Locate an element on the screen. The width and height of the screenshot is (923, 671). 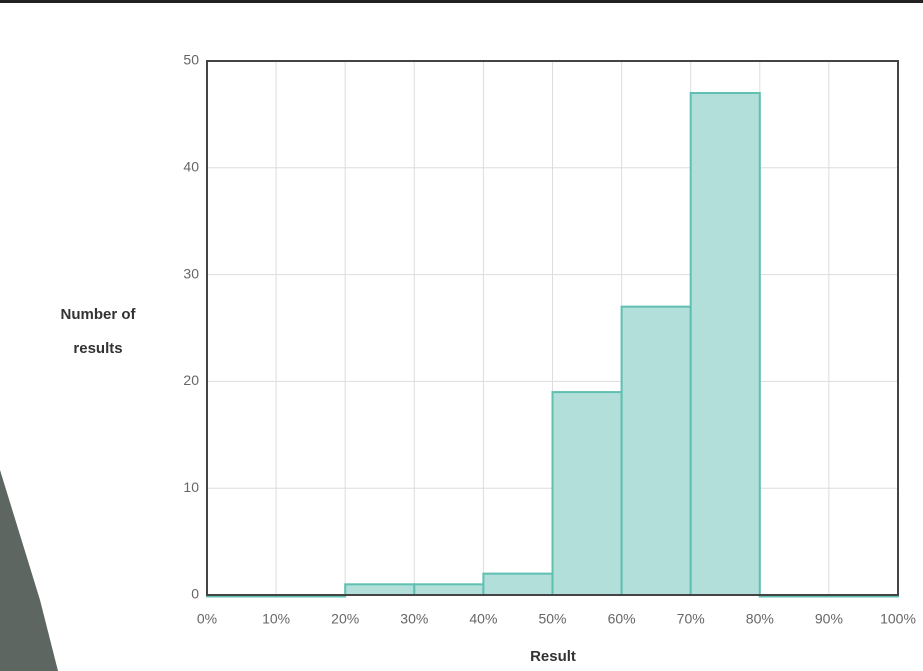
x-tick-label: 40% is located at coordinates (483, 619).